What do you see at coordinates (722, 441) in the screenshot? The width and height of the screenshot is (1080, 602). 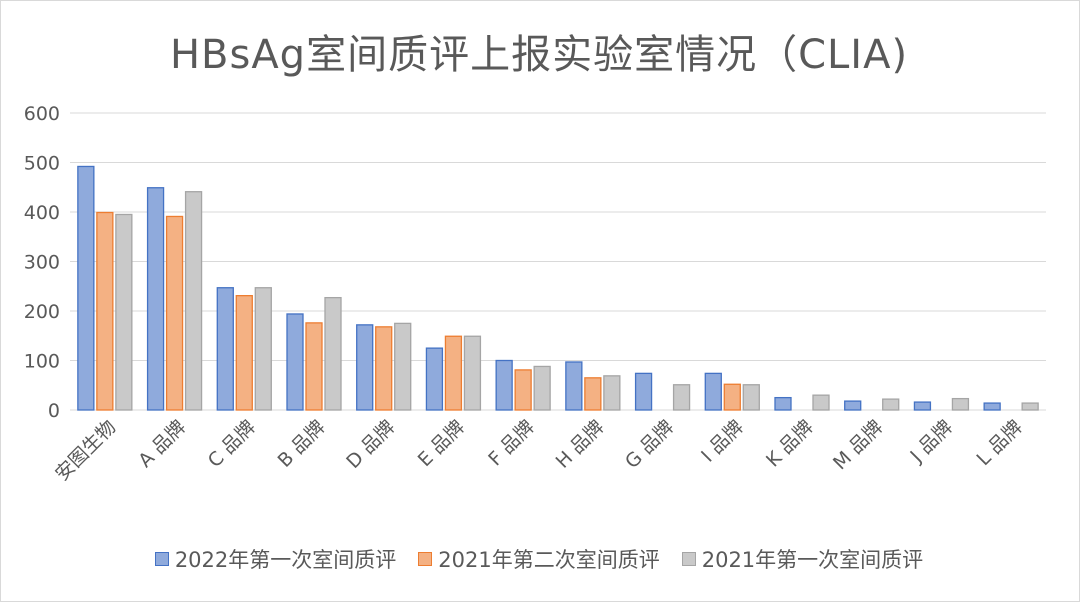 I see `x-tick-label: I 品牌` at bounding box center [722, 441].